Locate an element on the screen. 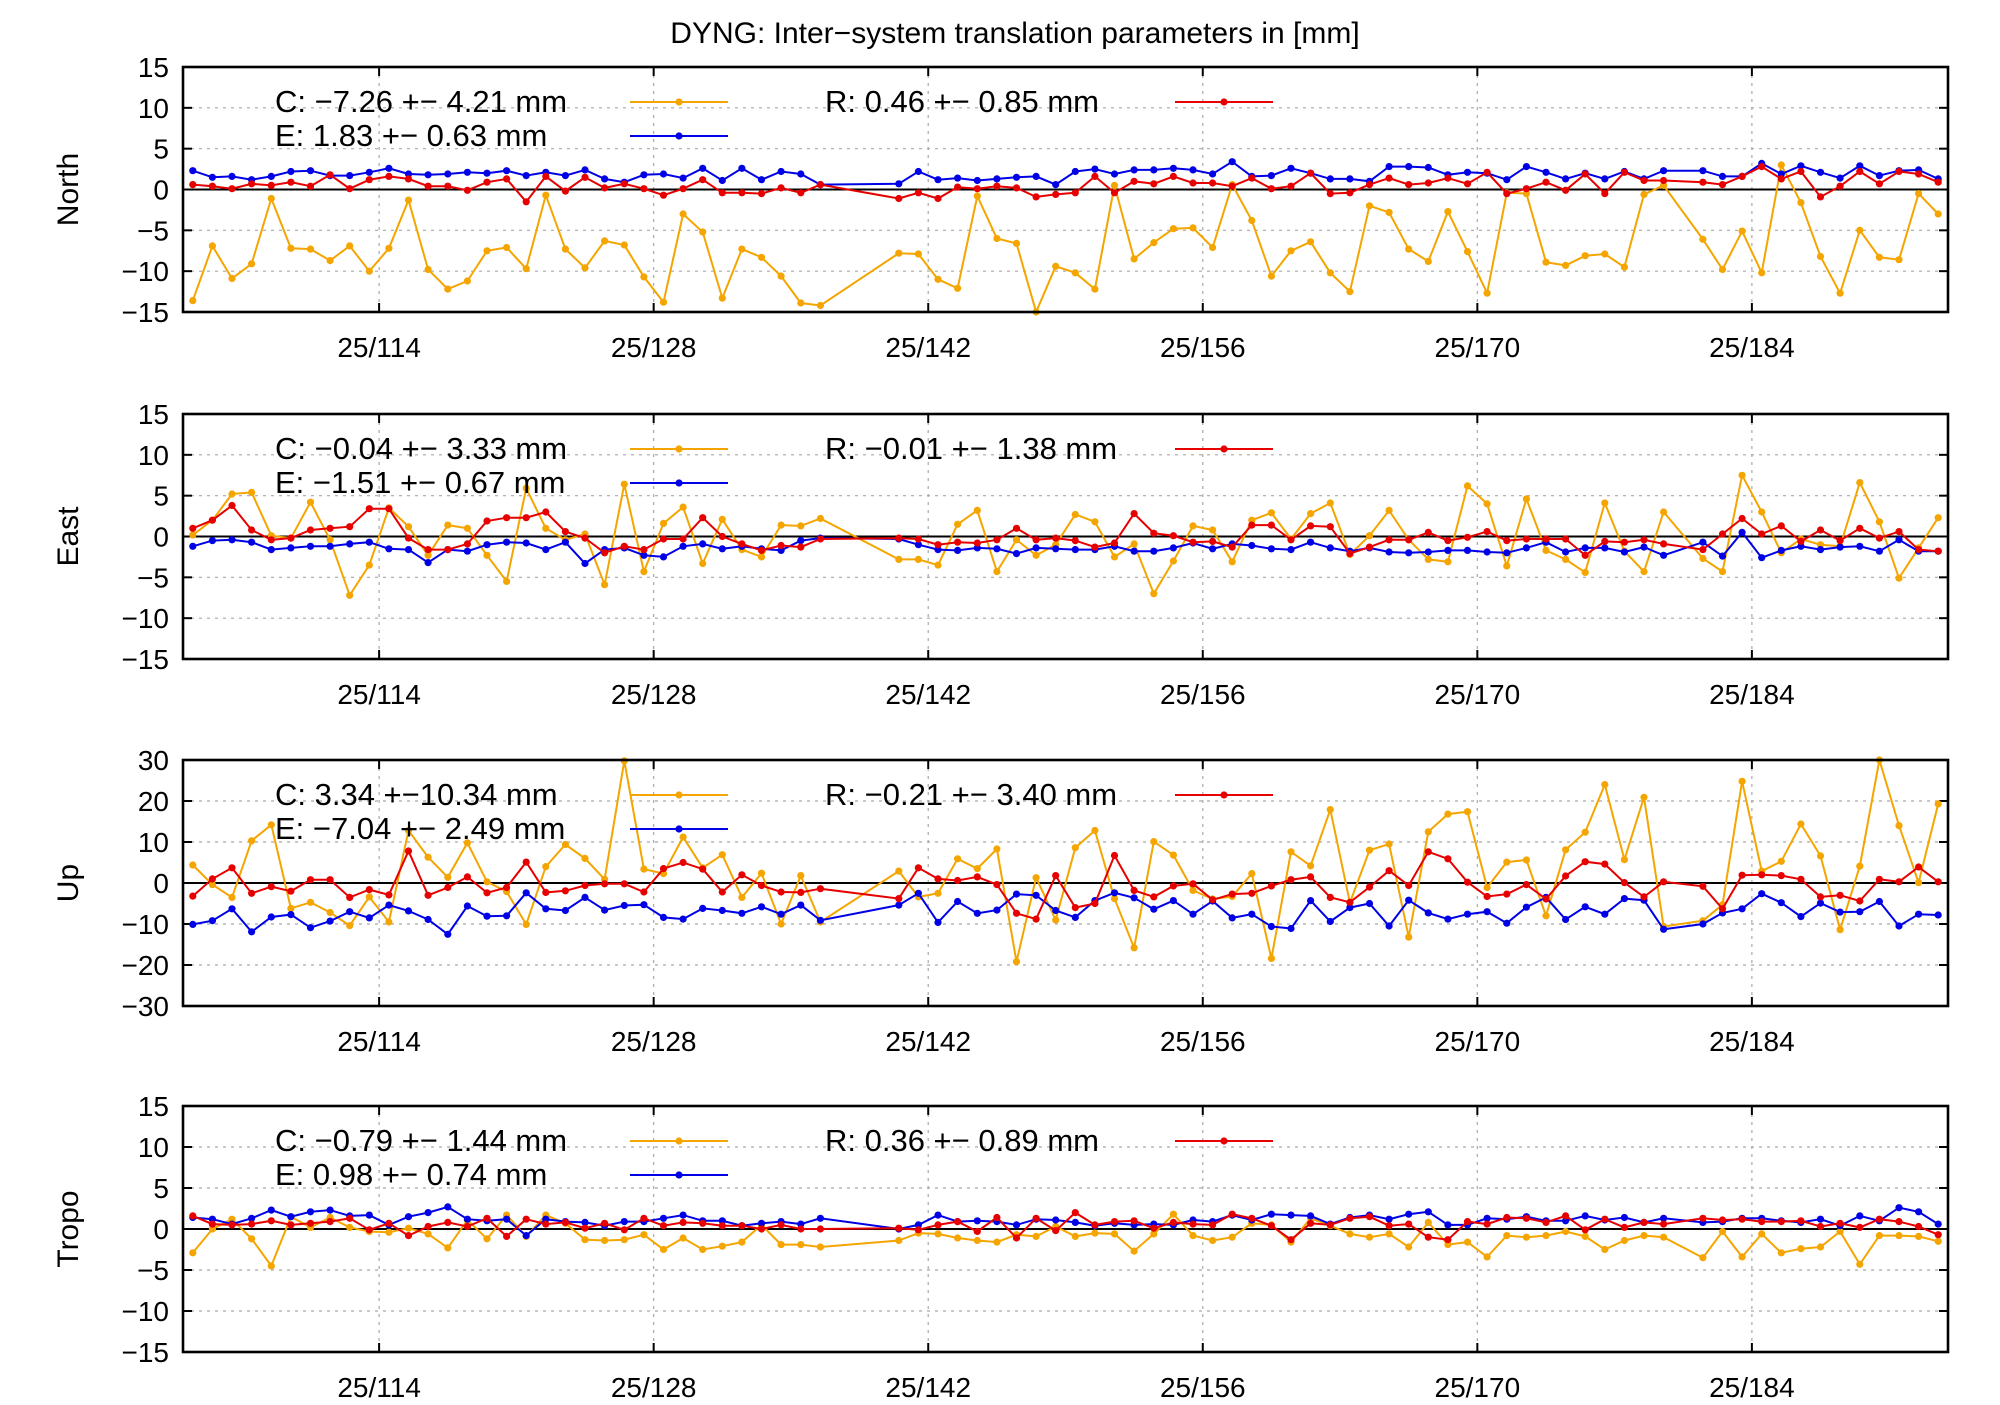 The height and width of the screenshot is (1405, 2000). series-line-r is located at coordinates (1065, 884).